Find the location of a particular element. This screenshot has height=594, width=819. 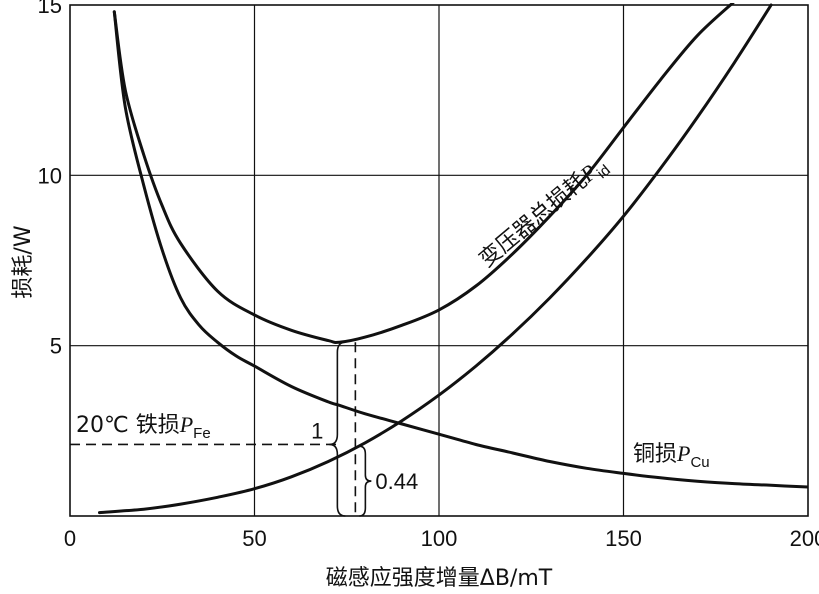

y-tick-label: 5 is located at coordinates (56, 346).